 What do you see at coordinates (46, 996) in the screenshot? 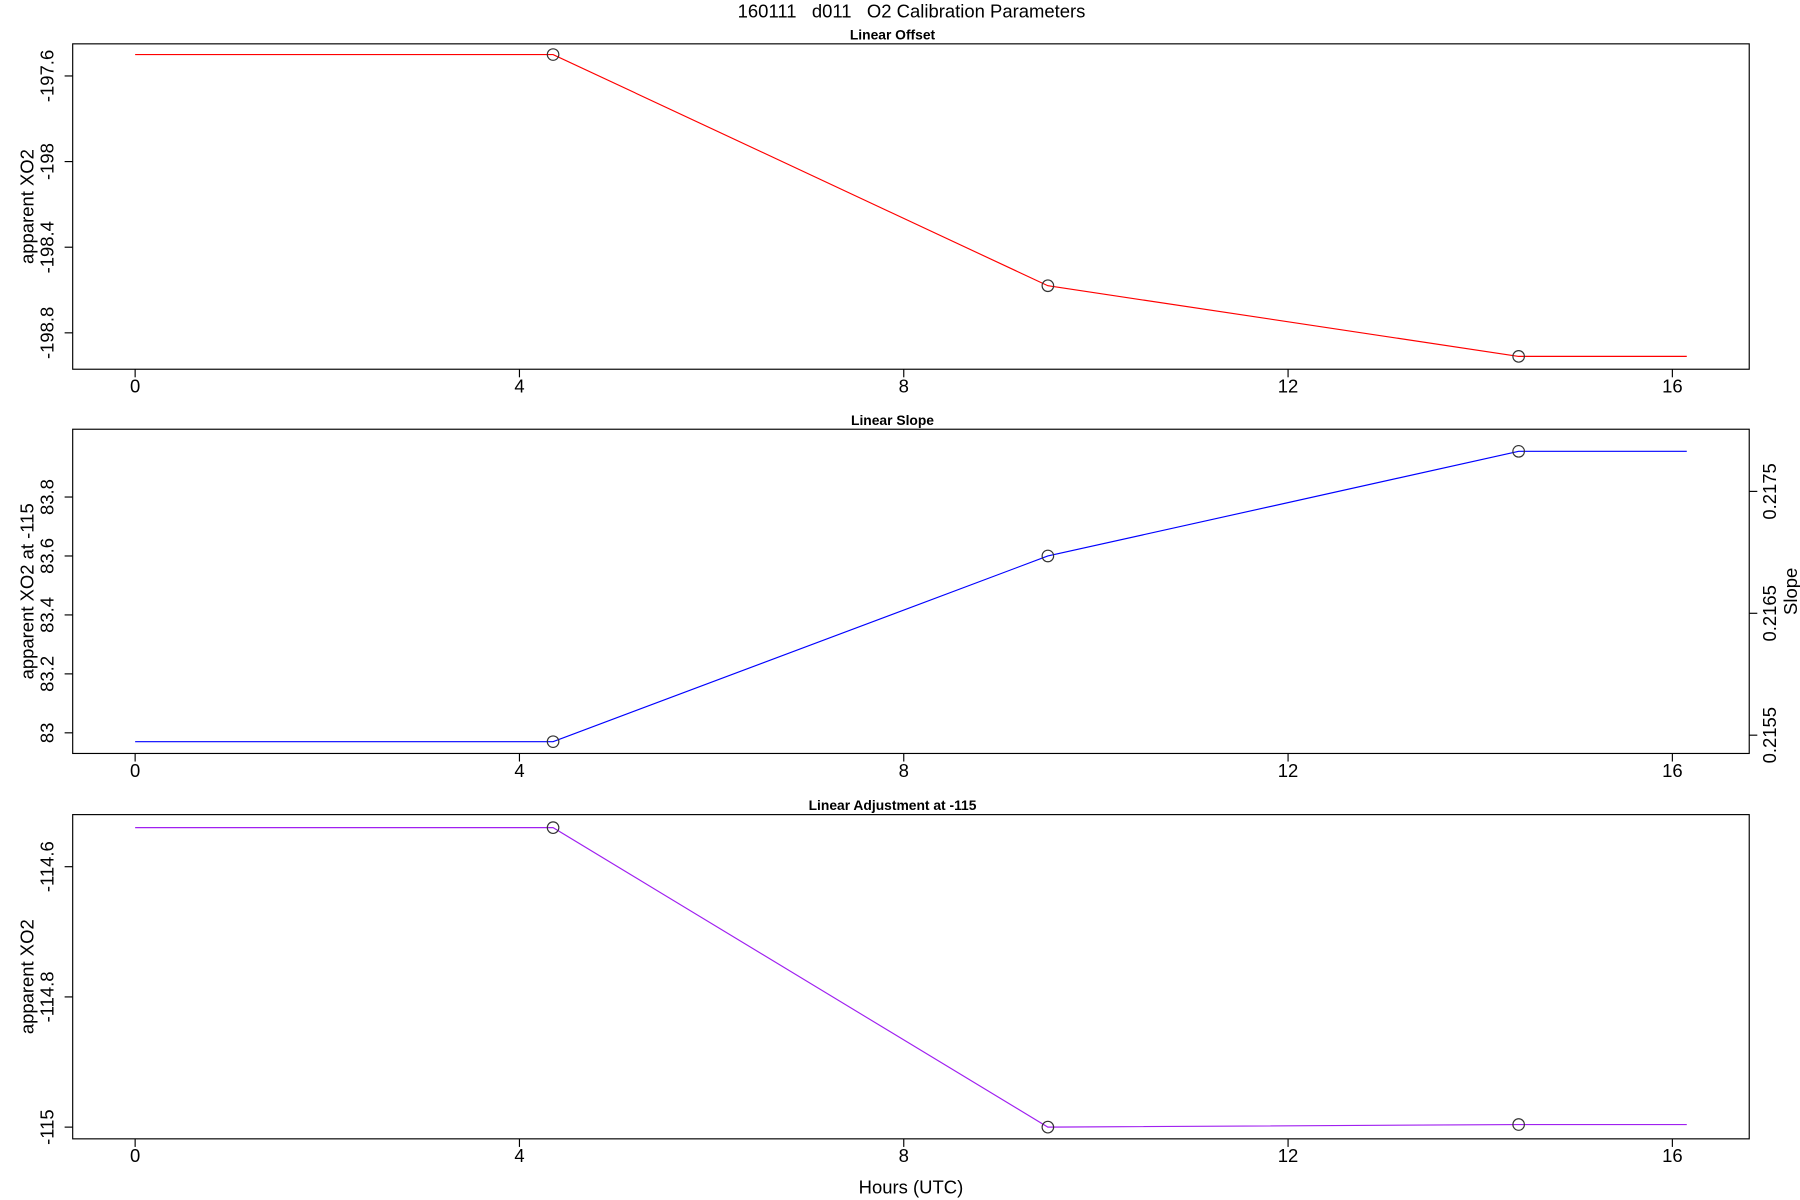
I see `y-tick-label: -114.8` at bounding box center [46, 996].